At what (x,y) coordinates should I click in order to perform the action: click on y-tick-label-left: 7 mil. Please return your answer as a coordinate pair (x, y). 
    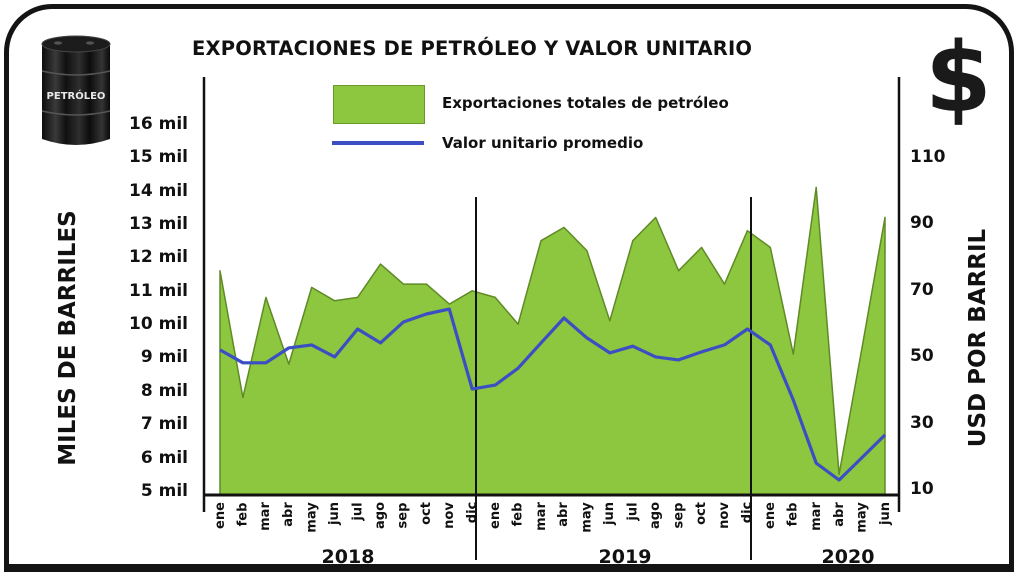
    Looking at the image, I should click on (164, 424).